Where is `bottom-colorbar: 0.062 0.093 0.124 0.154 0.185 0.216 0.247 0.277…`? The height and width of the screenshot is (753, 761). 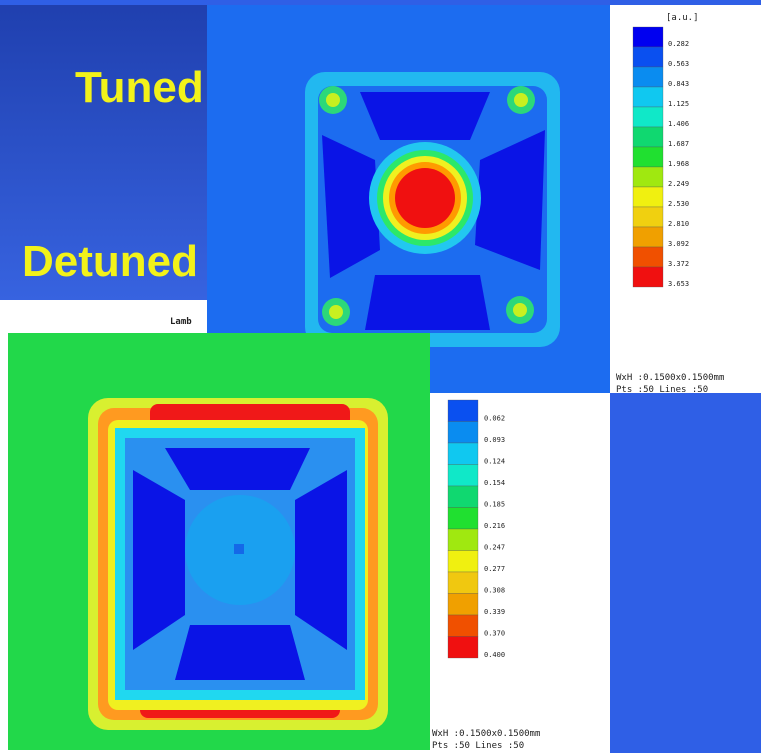
bottom-colorbar: 0.062 0.093 0.124 0.154 0.185 0.216 0.247 0.277… is located at coordinates (476, 529).